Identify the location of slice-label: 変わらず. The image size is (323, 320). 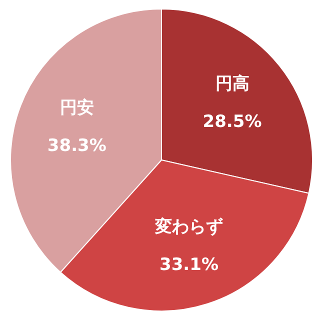
(188, 226).